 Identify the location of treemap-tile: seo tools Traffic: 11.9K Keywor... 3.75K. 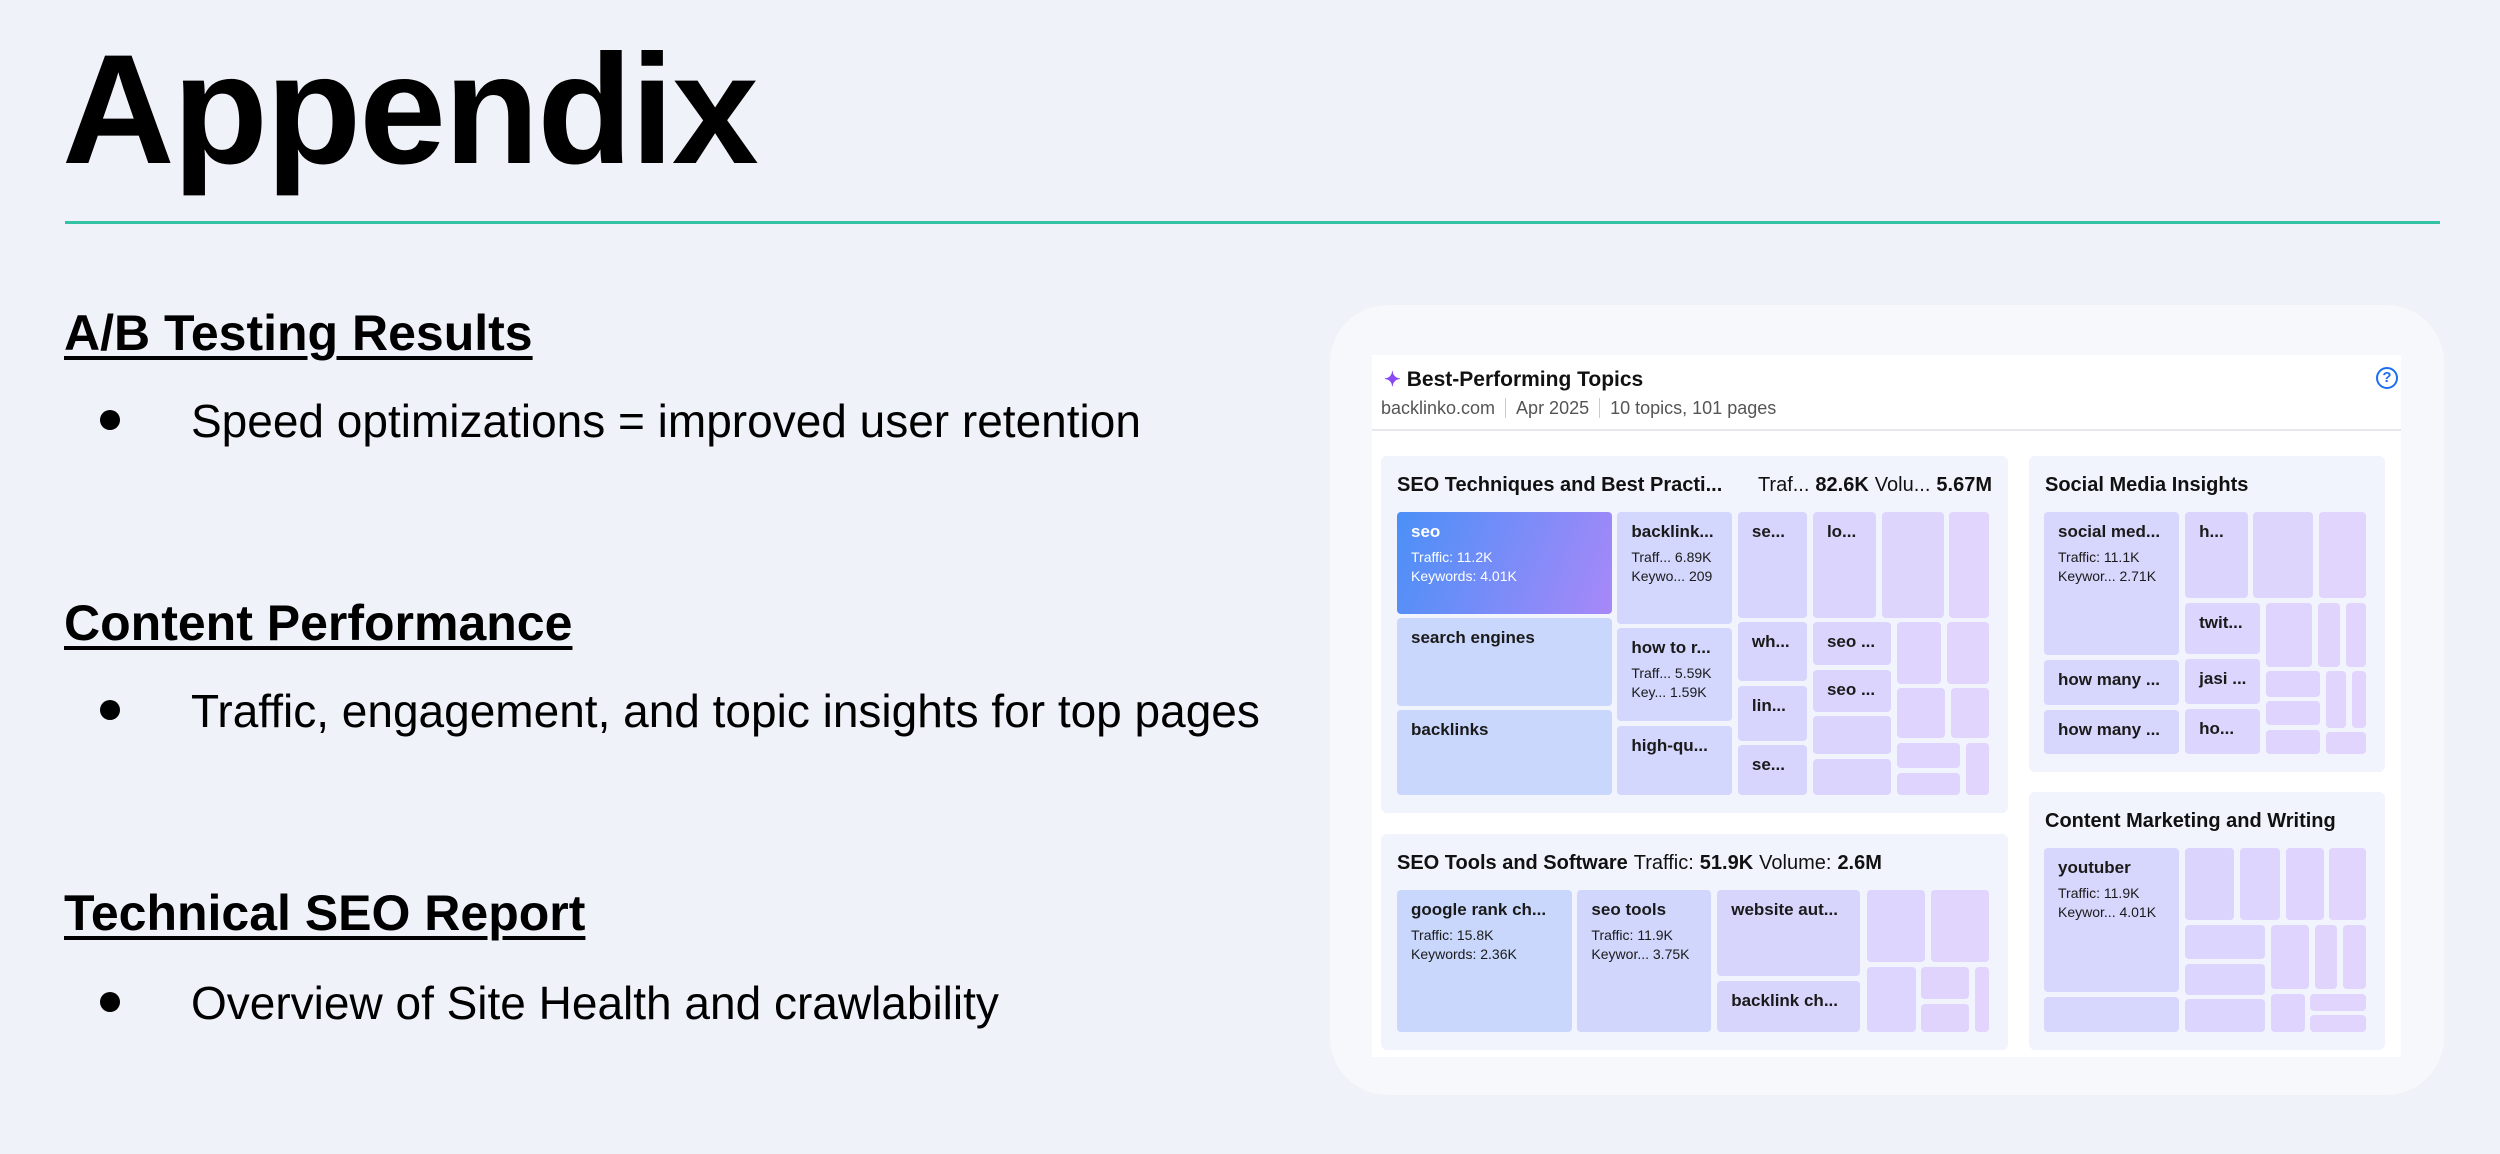
(1644, 961).